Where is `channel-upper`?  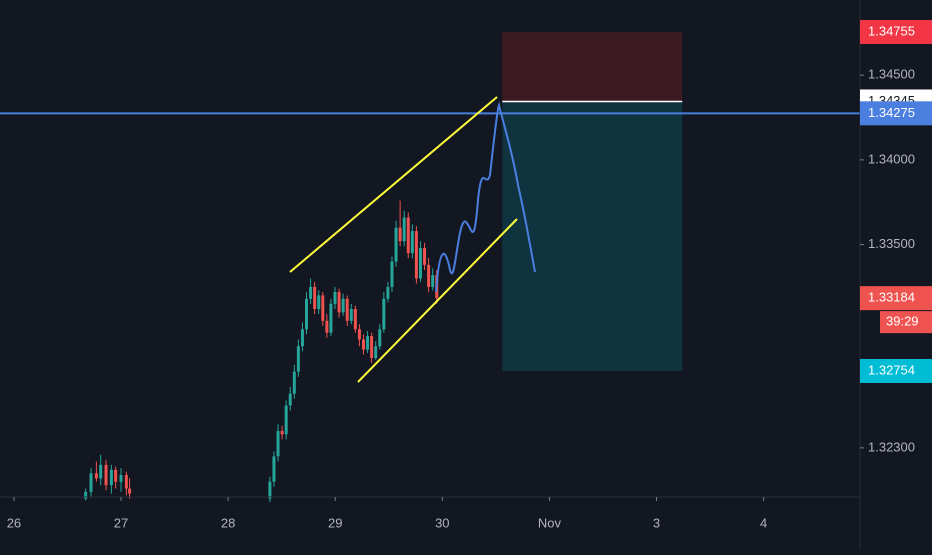
channel-upper is located at coordinates (393, 184).